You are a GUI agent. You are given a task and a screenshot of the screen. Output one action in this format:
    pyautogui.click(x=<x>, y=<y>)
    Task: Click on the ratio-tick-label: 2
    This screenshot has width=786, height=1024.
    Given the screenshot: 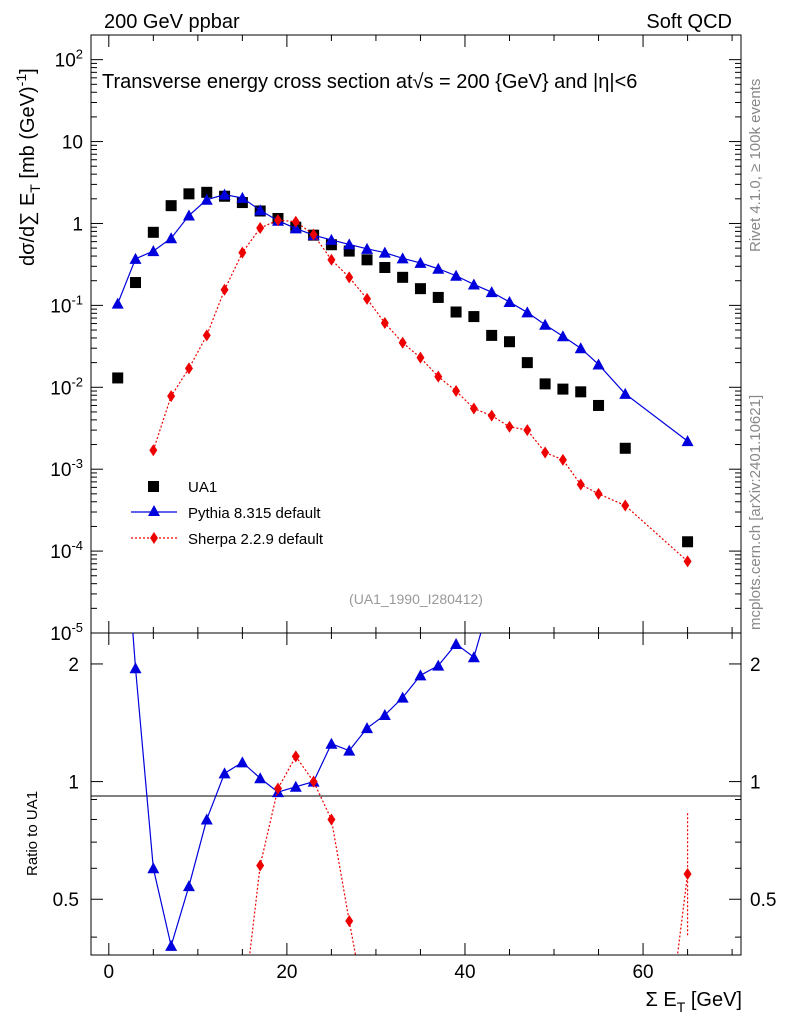 What is the action you would take?
    pyautogui.click(x=73, y=665)
    